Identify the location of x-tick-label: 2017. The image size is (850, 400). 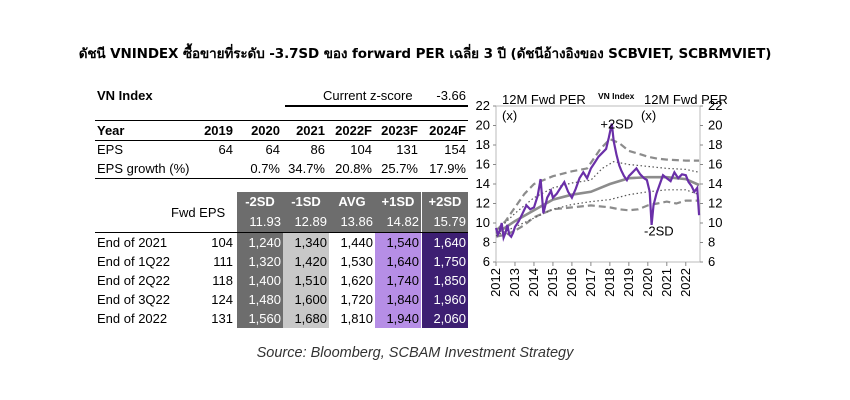
(590, 282).